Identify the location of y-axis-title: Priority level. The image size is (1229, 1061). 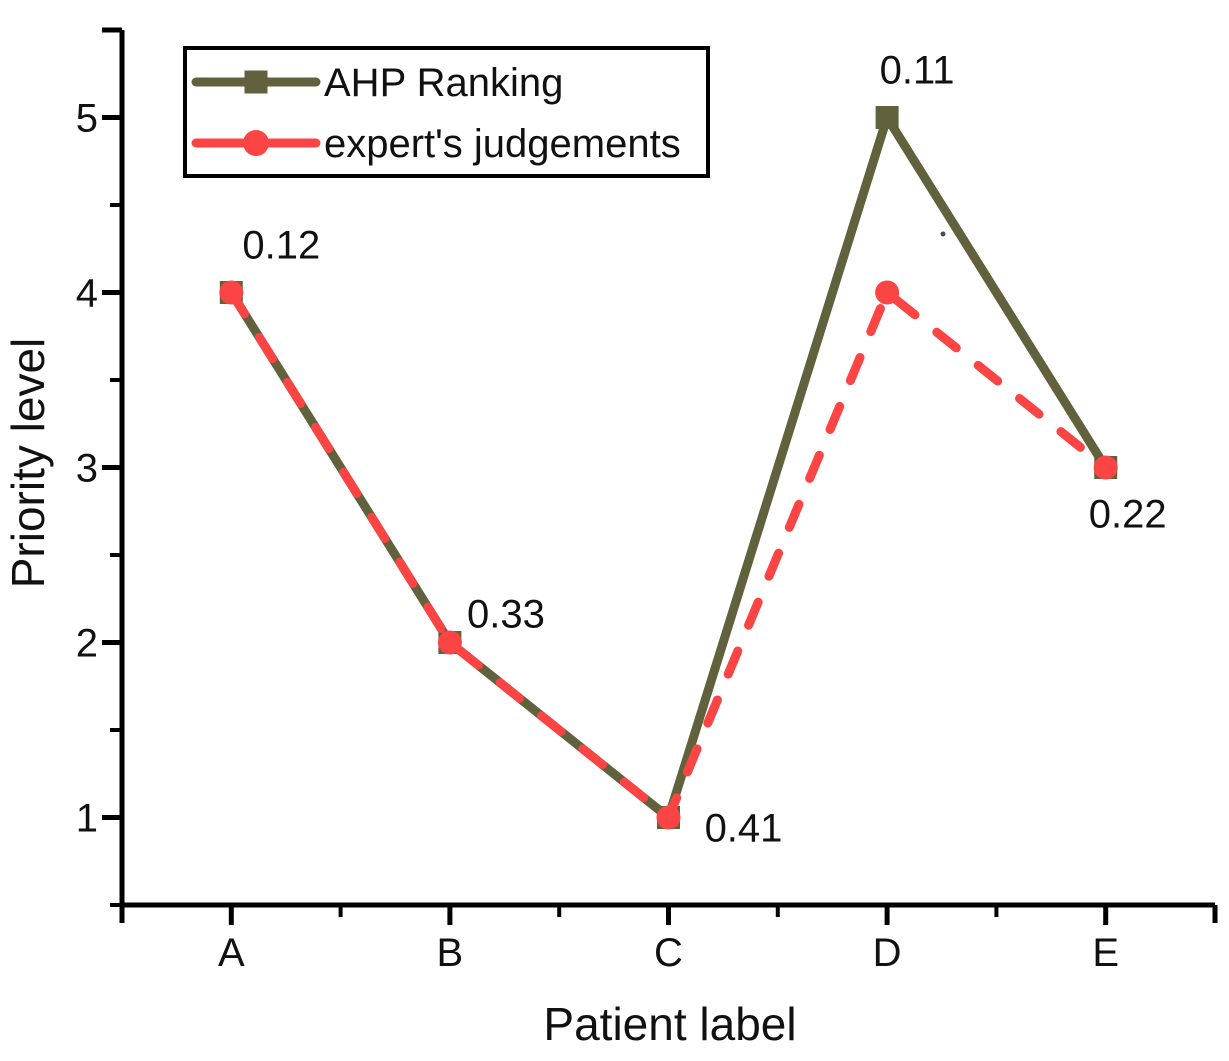
(28, 463).